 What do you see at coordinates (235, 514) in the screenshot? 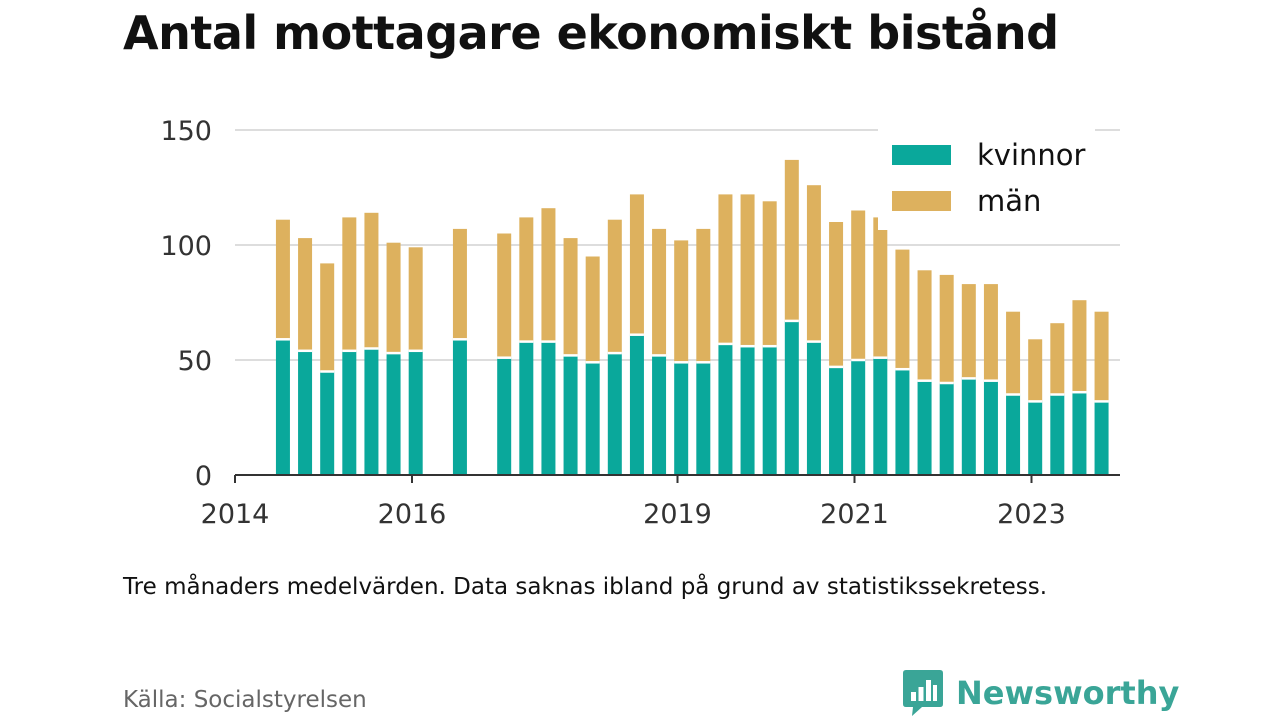
I see `x-tick-label: 2014` at bounding box center [235, 514].